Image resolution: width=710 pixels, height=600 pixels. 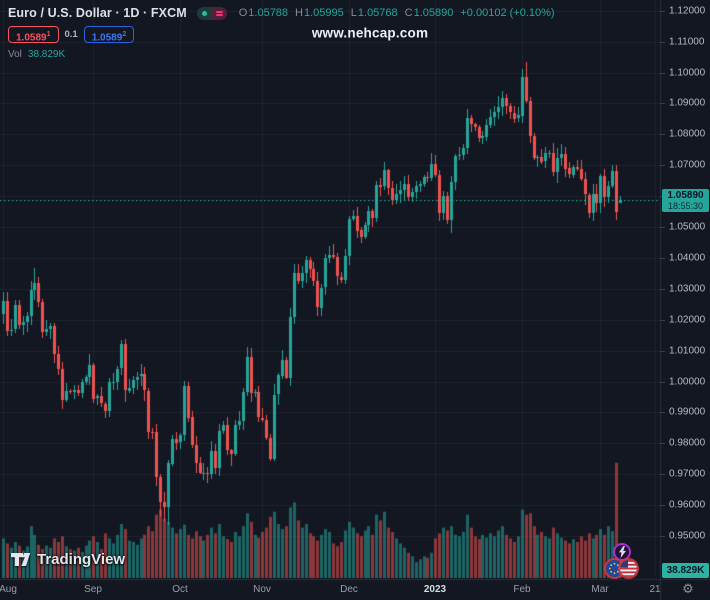 I want to click on low-value: 1.05768, so click(x=377, y=13).